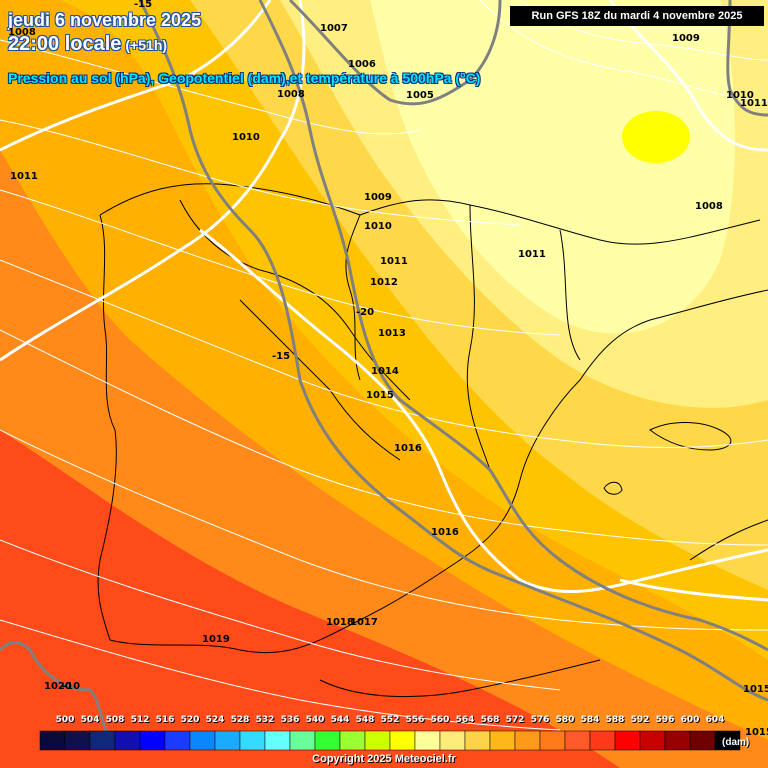 Image resolution: width=768 pixels, height=768 pixels. I want to click on legend-value: 520, so click(190, 720).